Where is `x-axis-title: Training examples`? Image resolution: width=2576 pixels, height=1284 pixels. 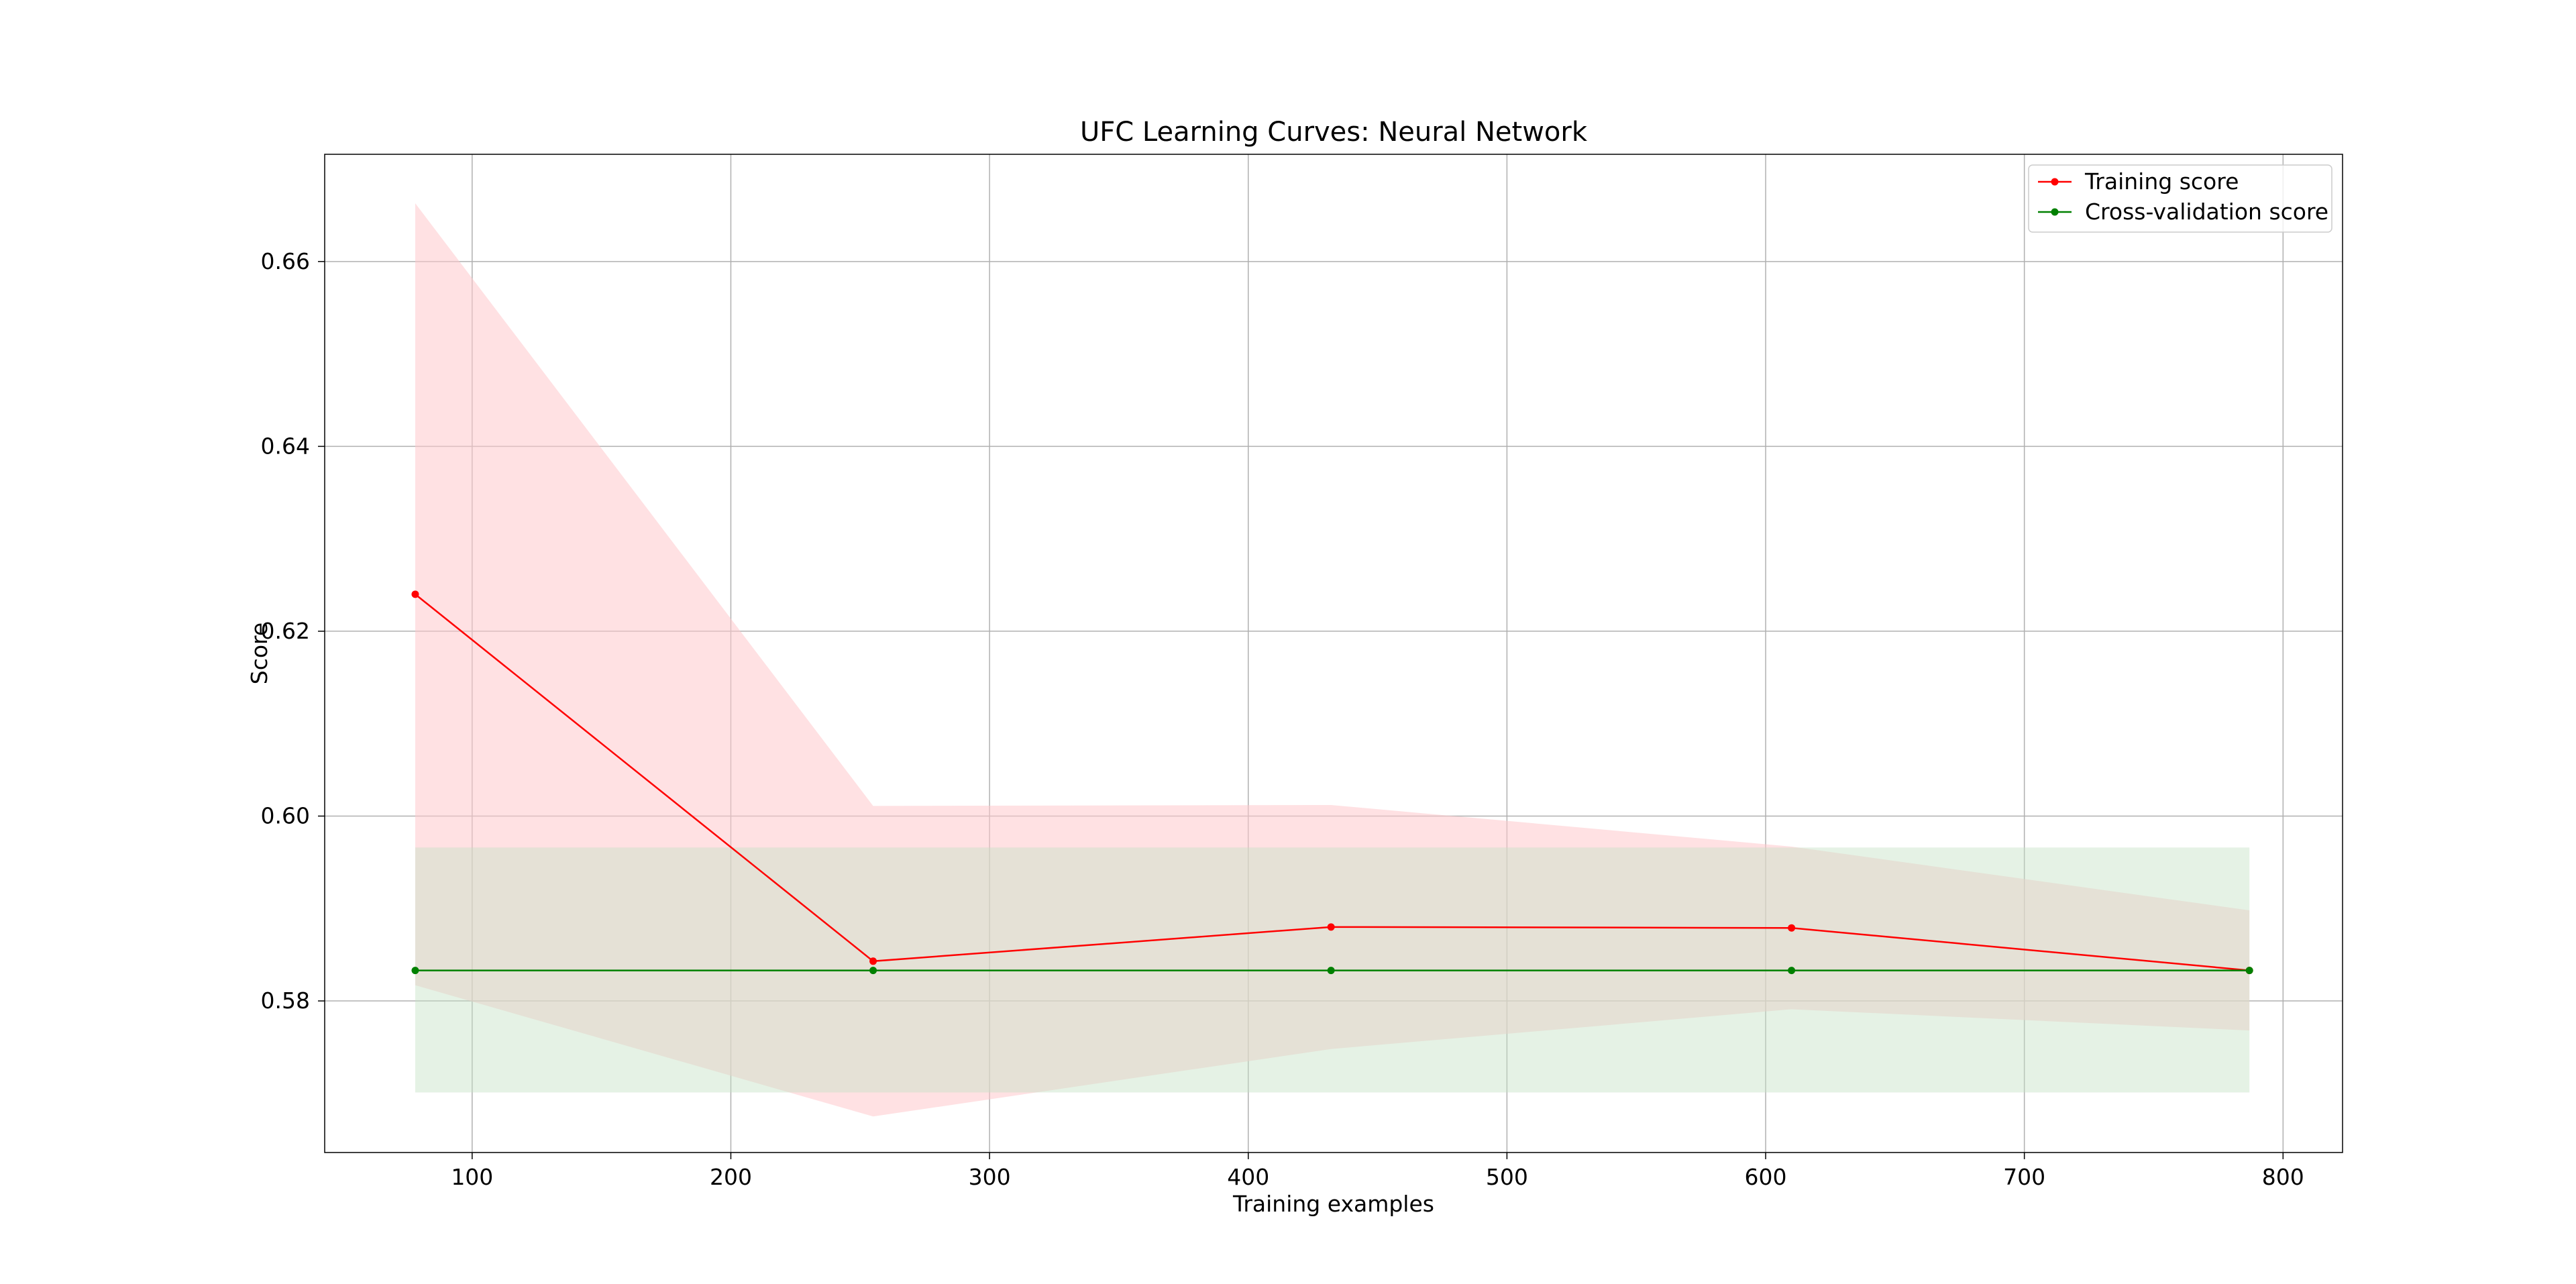
x-axis-title: Training examples is located at coordinates (1333, 1204).